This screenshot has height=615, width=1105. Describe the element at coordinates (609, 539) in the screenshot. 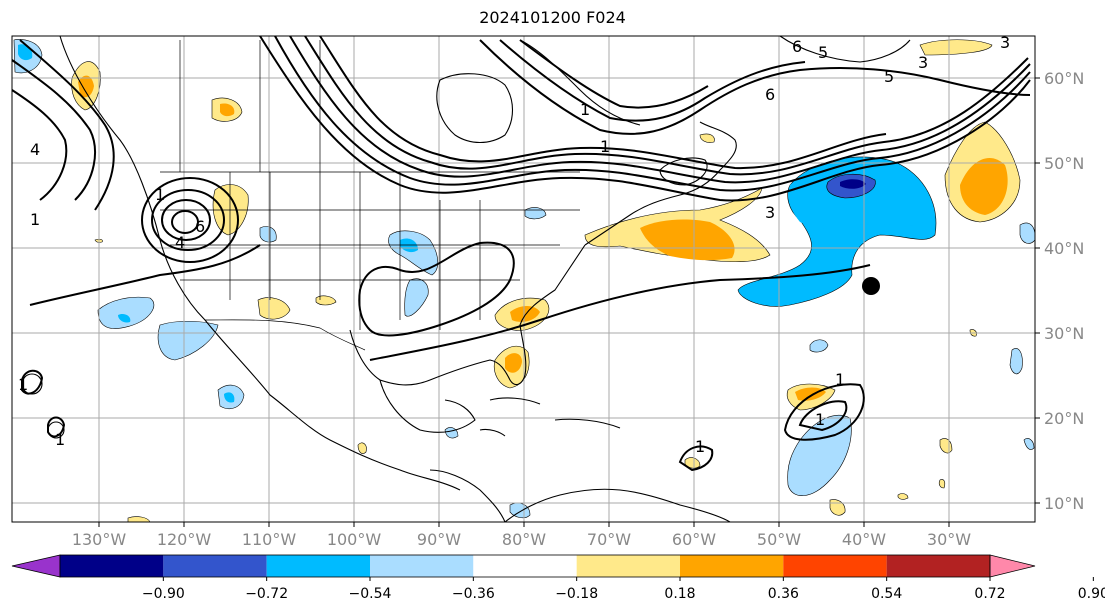

I see `lon-label: 70°W` at that location.